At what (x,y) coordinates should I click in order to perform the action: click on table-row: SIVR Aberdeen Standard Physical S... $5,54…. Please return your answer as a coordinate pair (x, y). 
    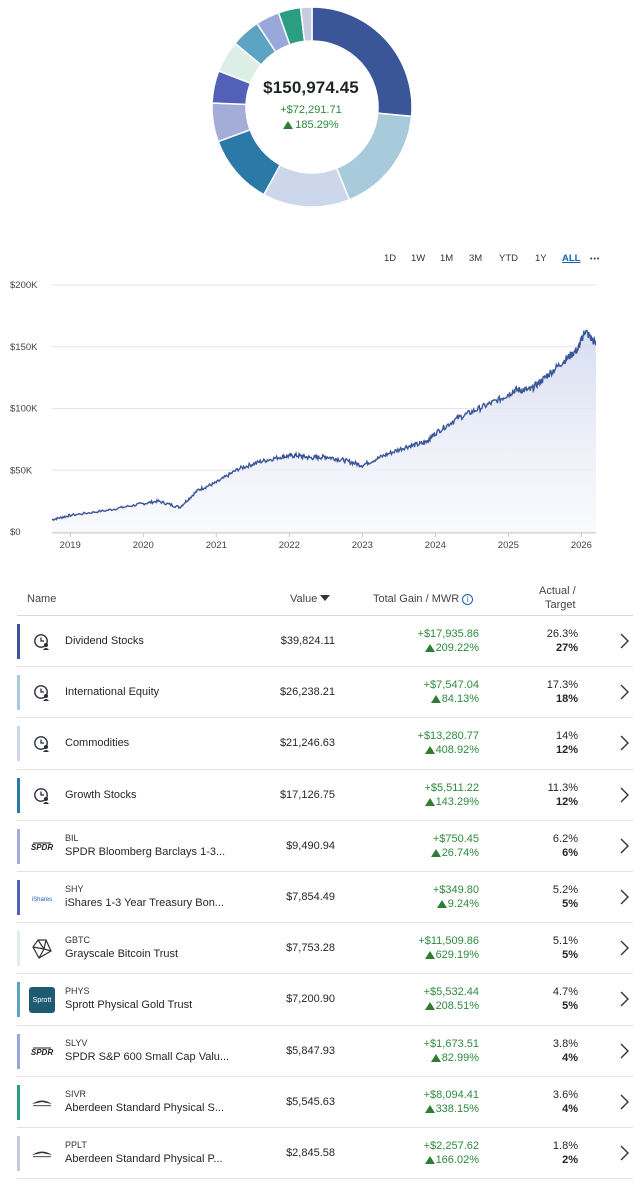
    Looking at the image, I should click on (325, 1102).